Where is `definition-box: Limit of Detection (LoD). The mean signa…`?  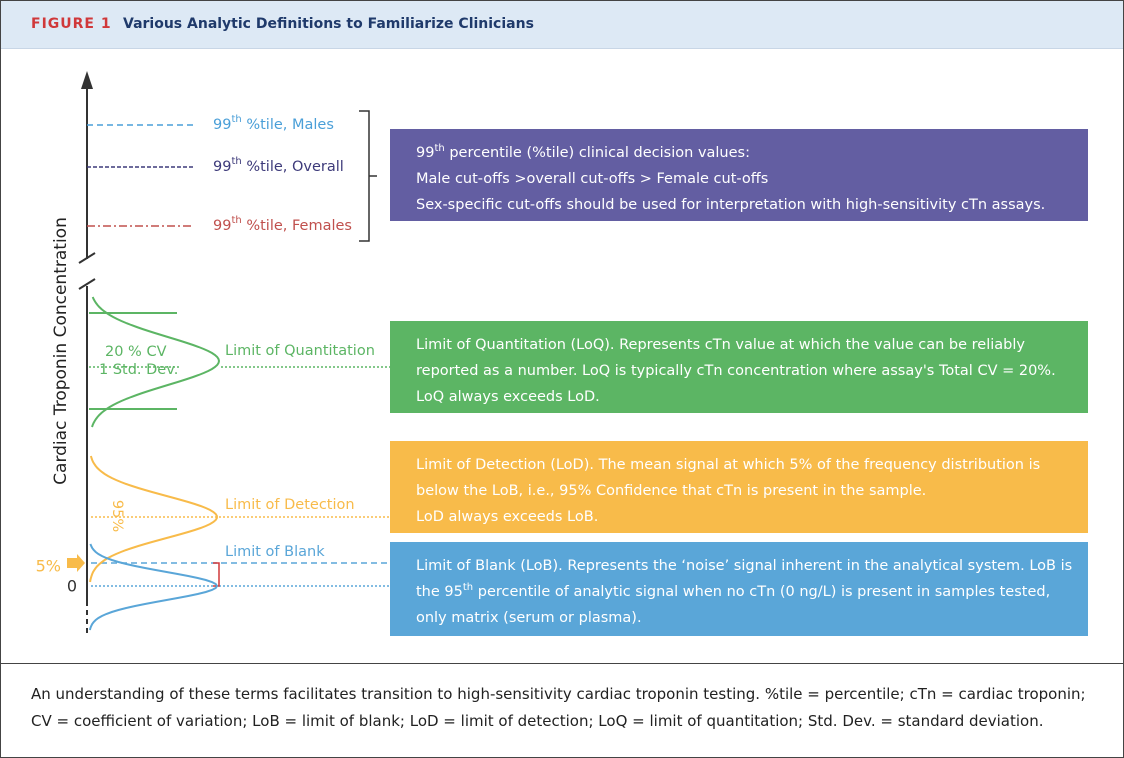 definition-box: Limit of Detection (LoD). The mean signa… is located at coordinates (739, 487).